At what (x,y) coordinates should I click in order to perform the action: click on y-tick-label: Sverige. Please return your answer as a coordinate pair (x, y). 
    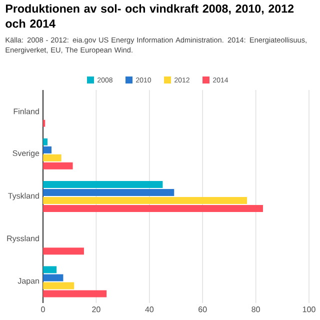
    Looking at the image, I should click on (26, 154).